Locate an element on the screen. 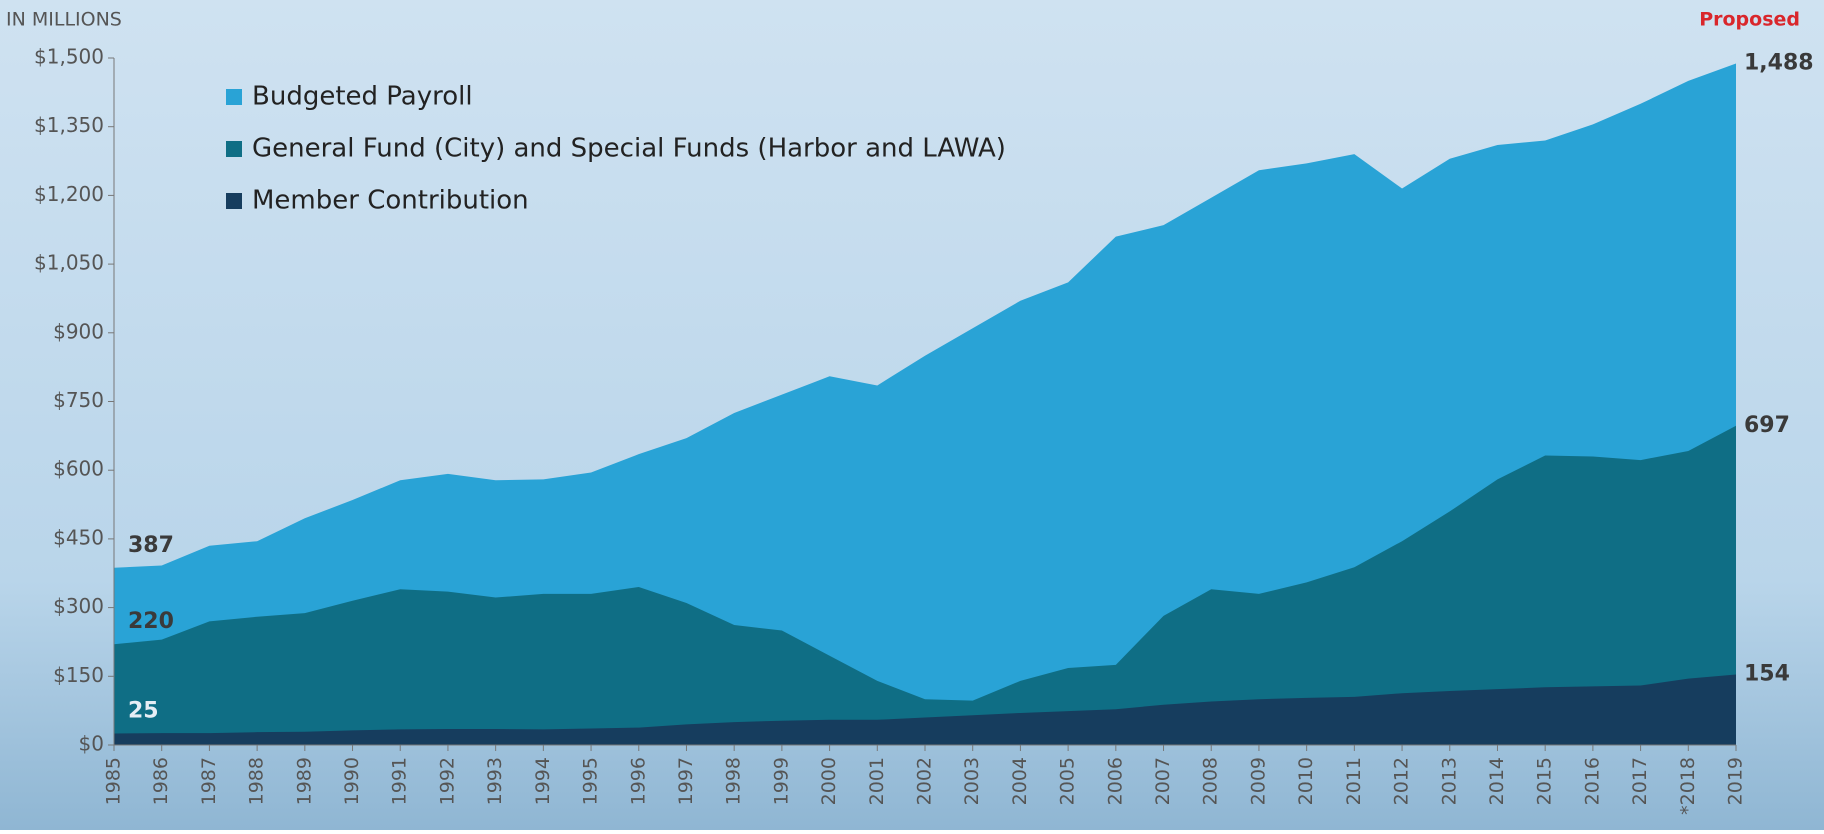  x-tick-label: 1992 is located at coordinates (447, 781).